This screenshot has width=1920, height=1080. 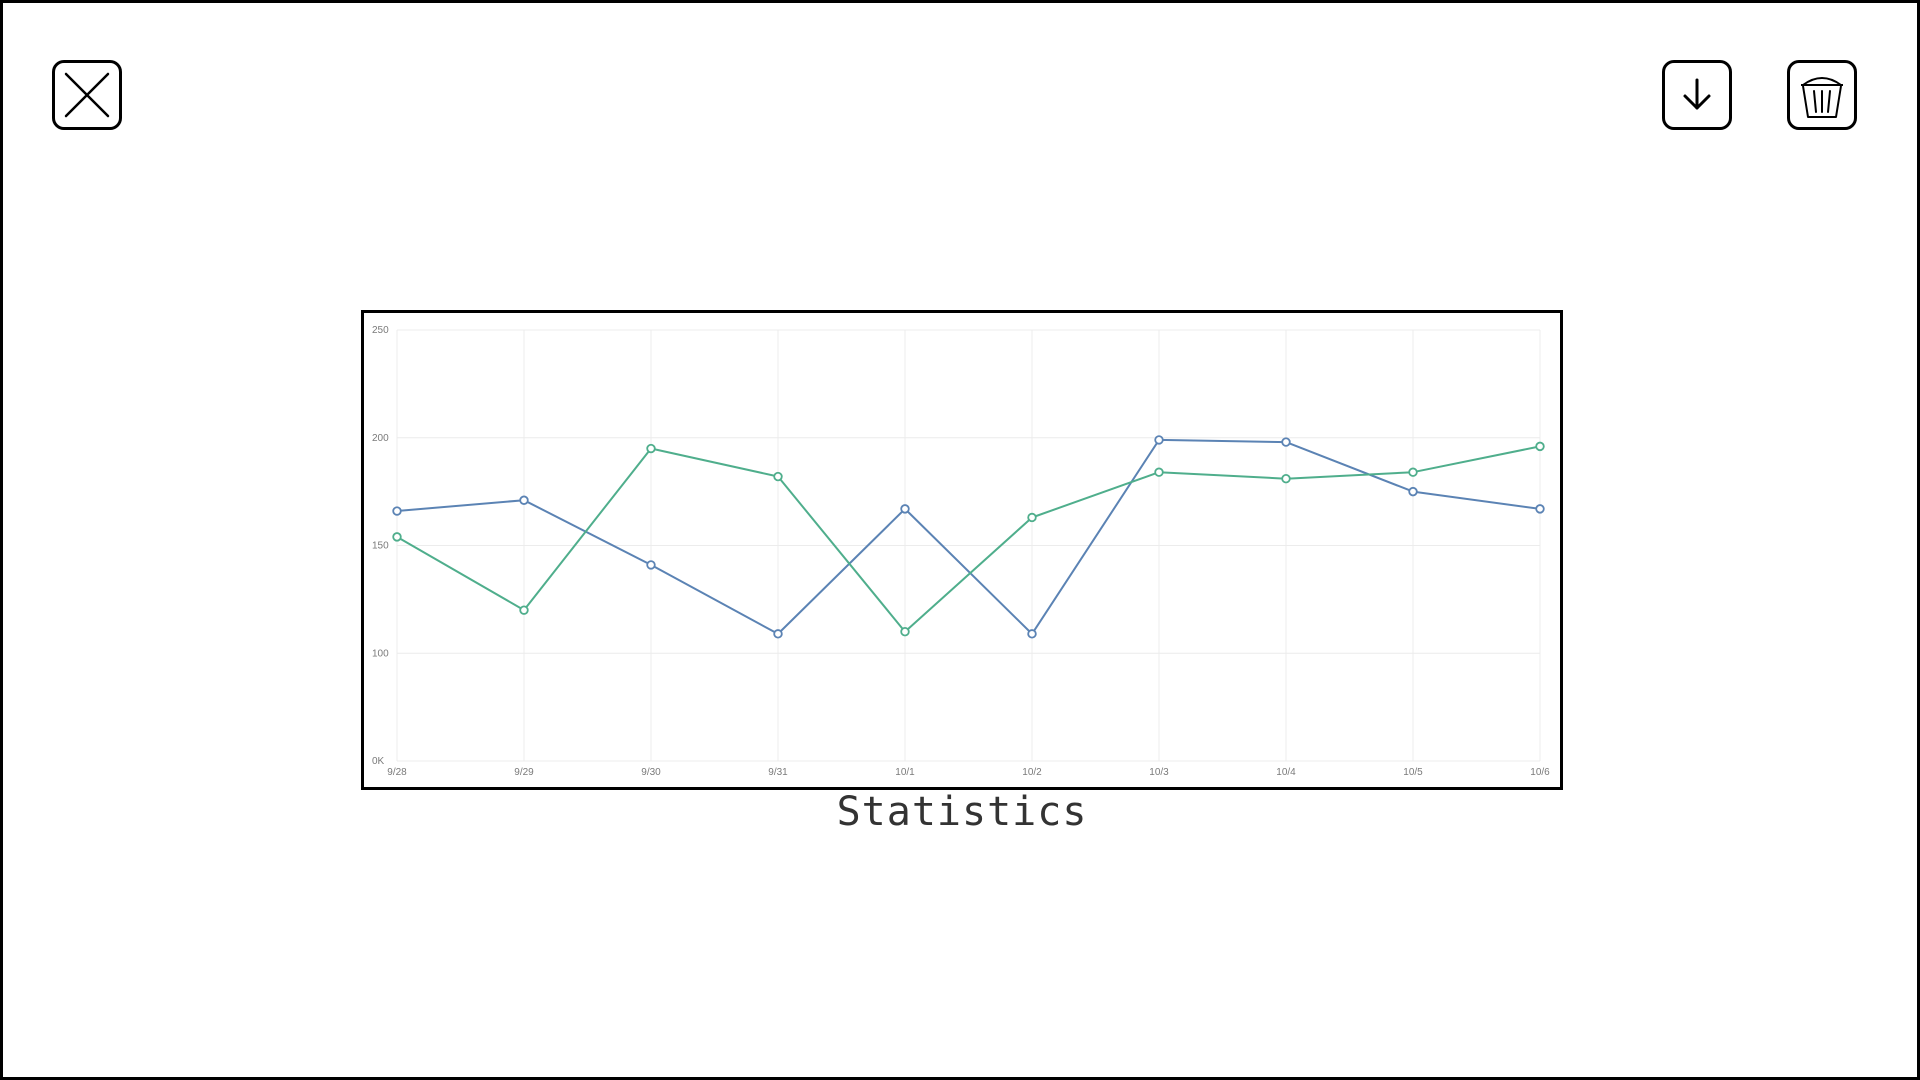 I want to click on close-button, so click(x=87, y=95).